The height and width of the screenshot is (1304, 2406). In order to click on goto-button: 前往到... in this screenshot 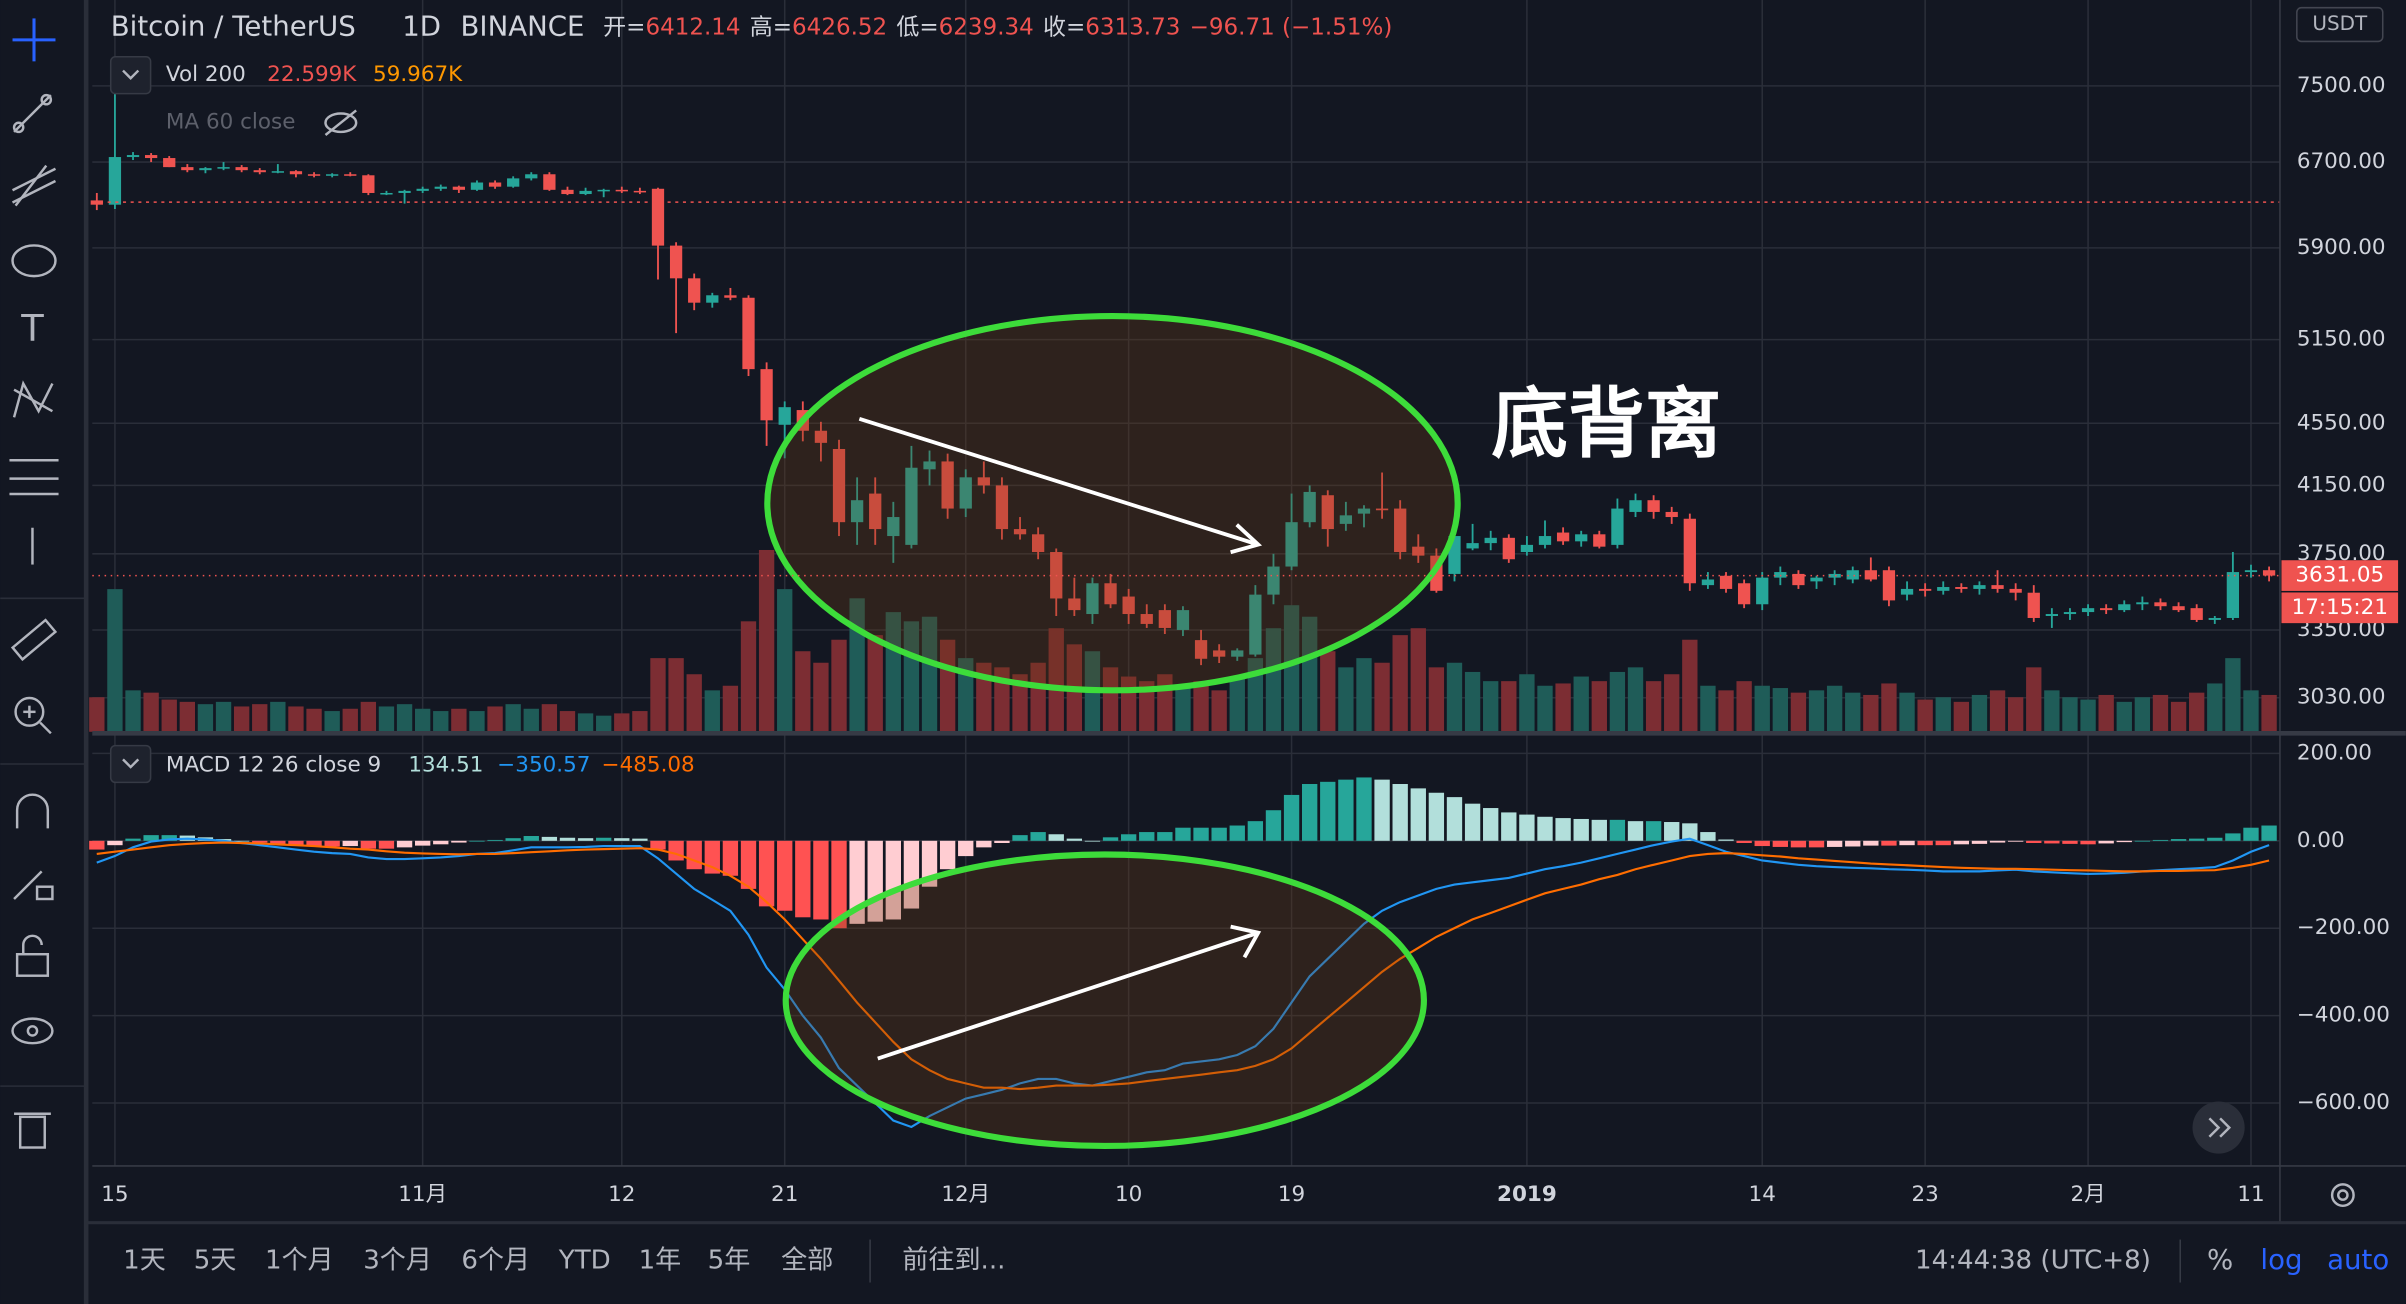, I will do `click(953, 1261)`.